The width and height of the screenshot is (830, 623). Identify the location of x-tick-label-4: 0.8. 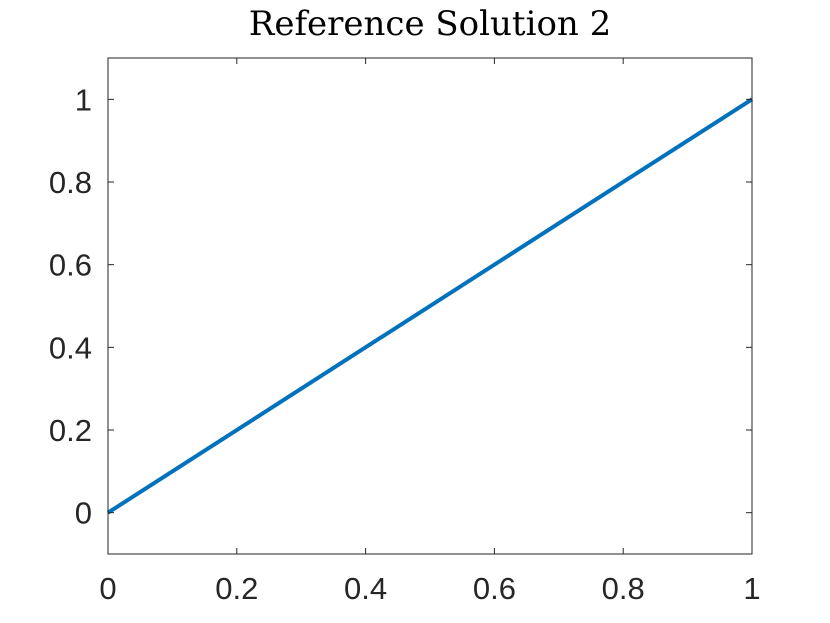
(623, 588).